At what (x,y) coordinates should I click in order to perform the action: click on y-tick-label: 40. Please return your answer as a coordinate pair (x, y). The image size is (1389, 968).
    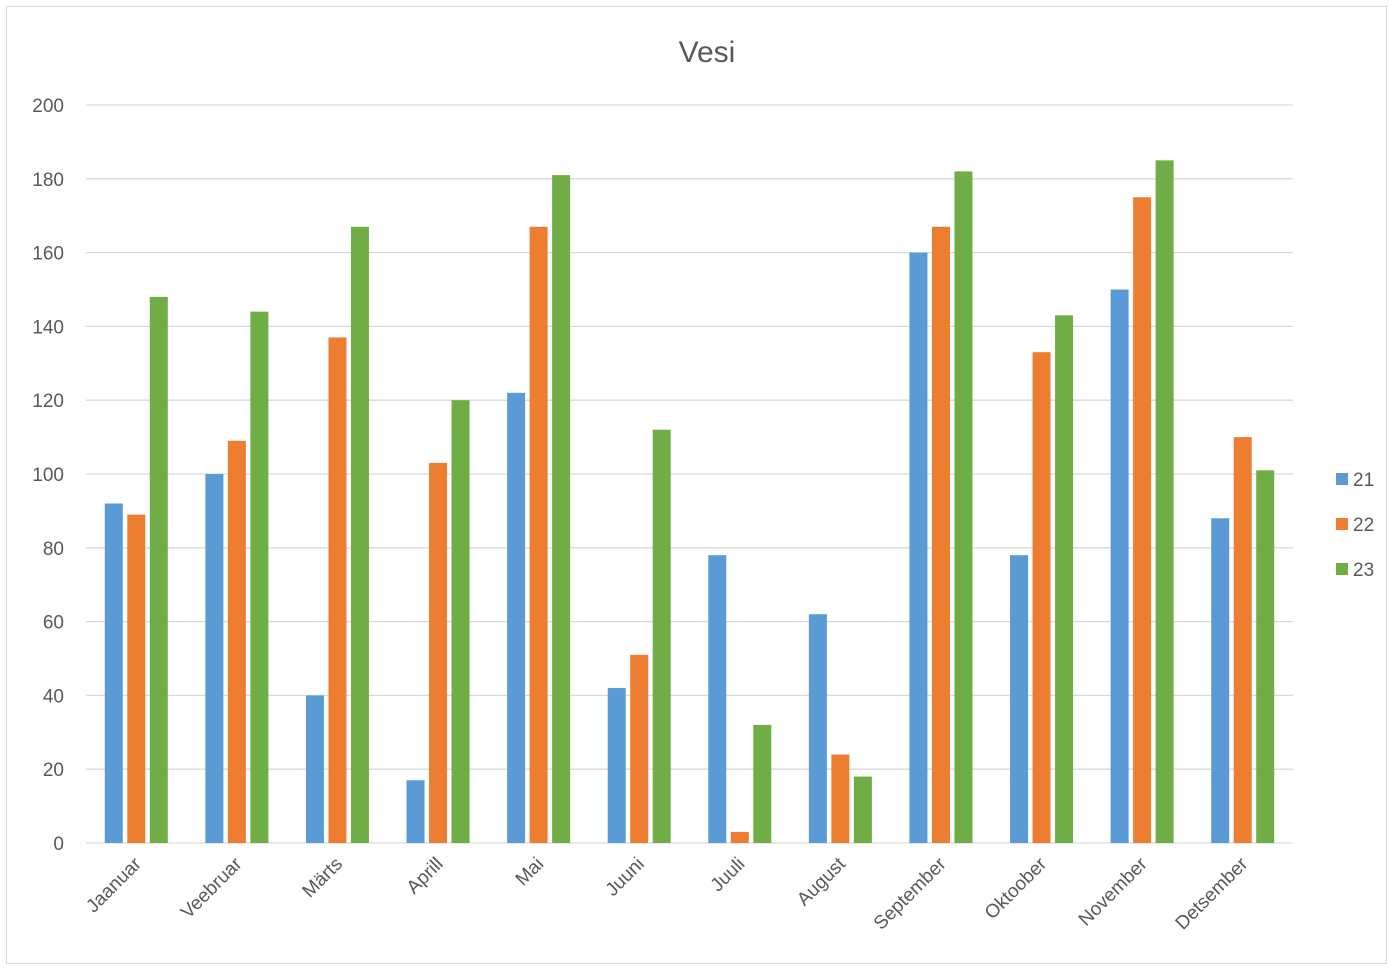
    Looking at the image, I should click on (53, 696).